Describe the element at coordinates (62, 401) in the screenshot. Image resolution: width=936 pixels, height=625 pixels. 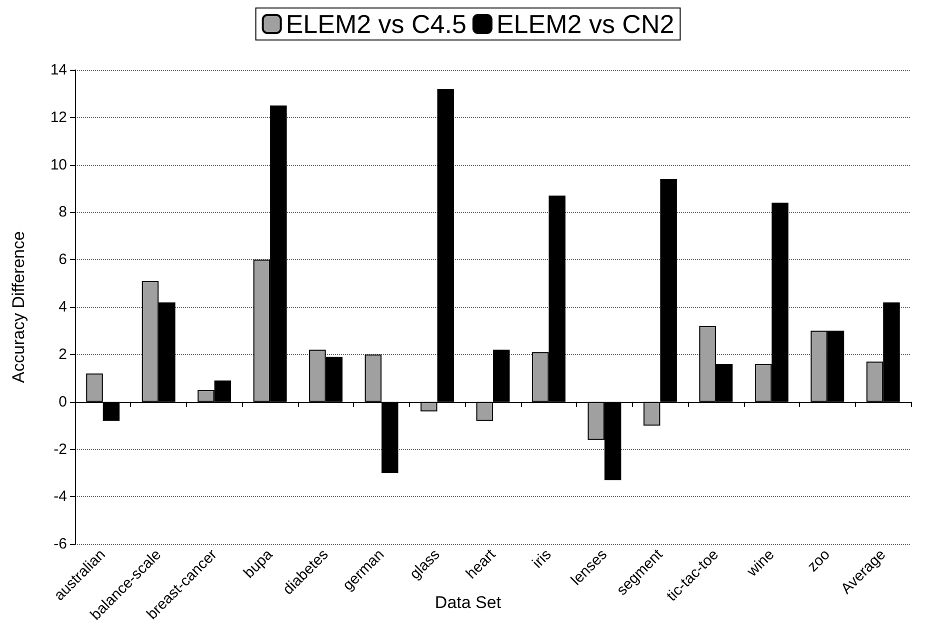
I see `y-tick-label: 0` at that location.